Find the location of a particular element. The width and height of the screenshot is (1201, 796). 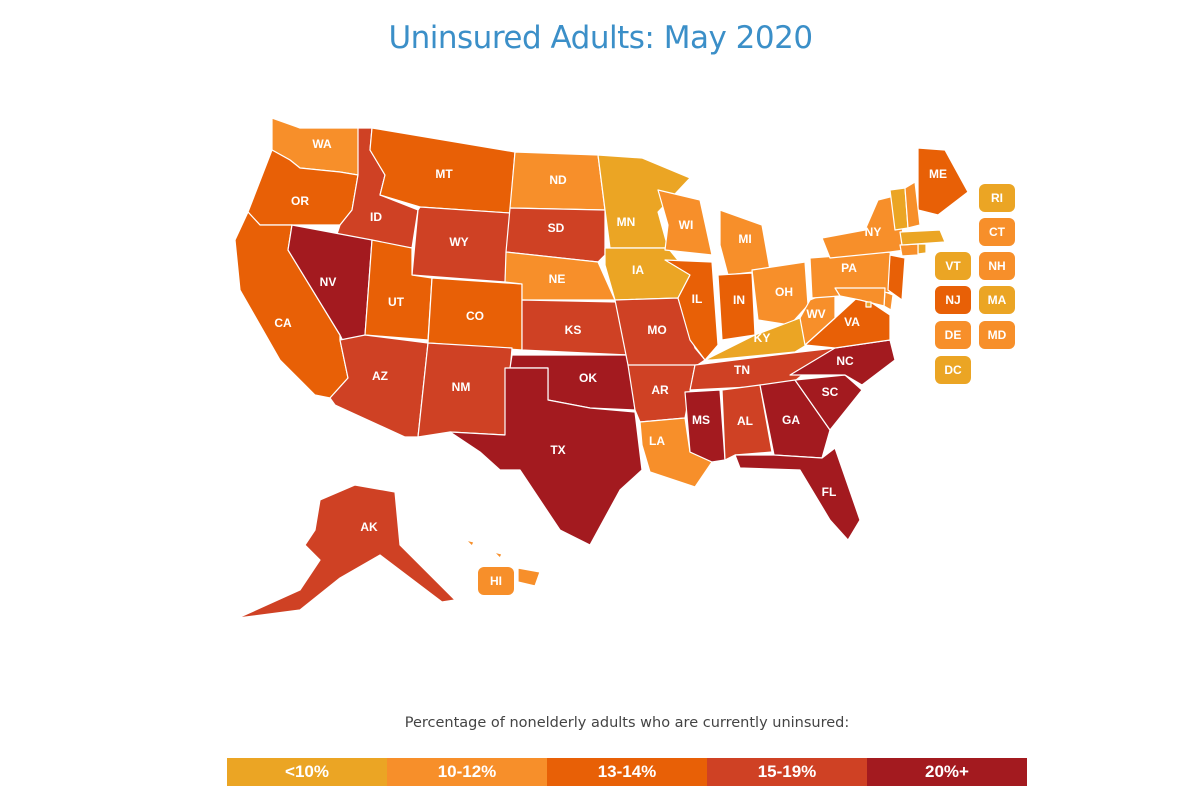

state-label-ok: OK is located at coordinates (588, 378).